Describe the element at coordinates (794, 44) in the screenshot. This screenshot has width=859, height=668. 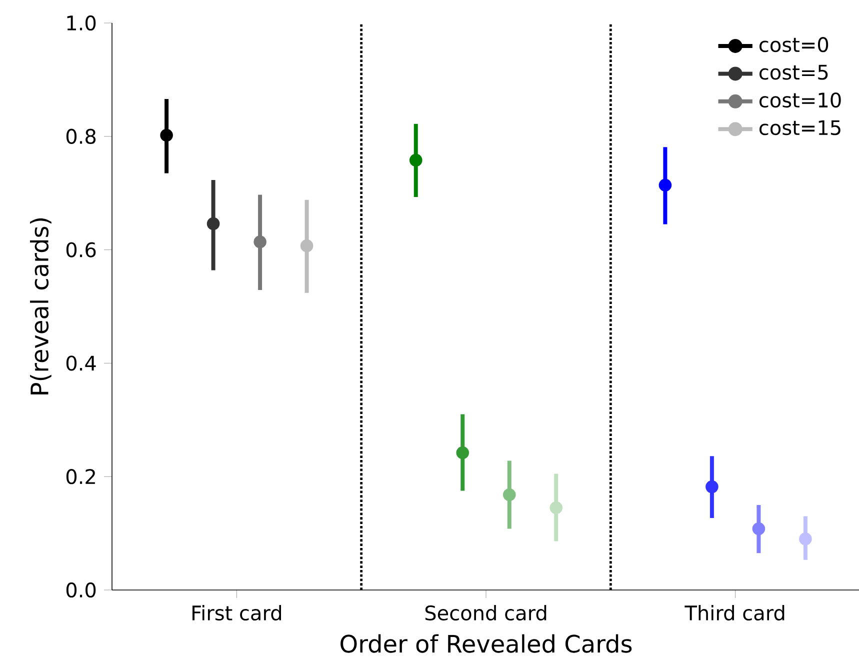
I see `legend-label: cost=0` at that location.